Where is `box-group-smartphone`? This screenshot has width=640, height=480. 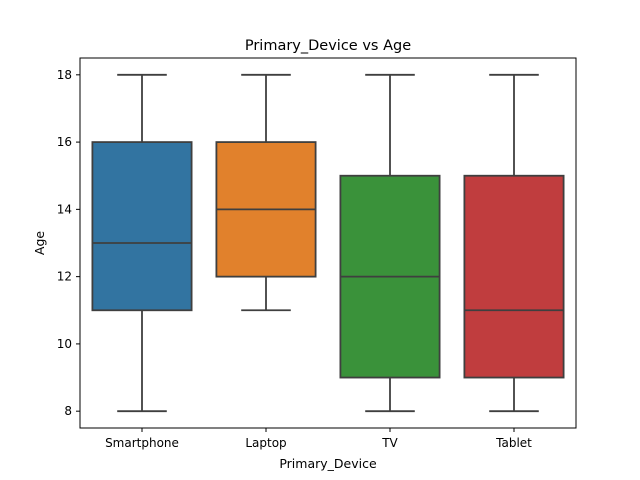 box-group-smartphone is located at coordinates (142, 243).